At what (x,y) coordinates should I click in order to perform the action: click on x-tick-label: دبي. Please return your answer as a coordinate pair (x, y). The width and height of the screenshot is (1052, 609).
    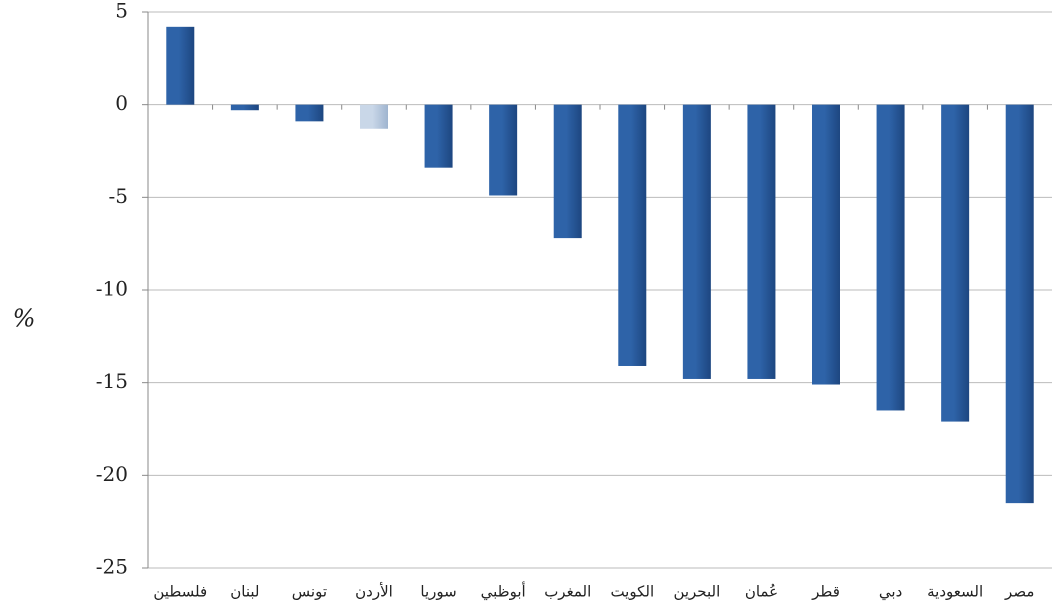
    Looking at the image, I should click on (890, 592).